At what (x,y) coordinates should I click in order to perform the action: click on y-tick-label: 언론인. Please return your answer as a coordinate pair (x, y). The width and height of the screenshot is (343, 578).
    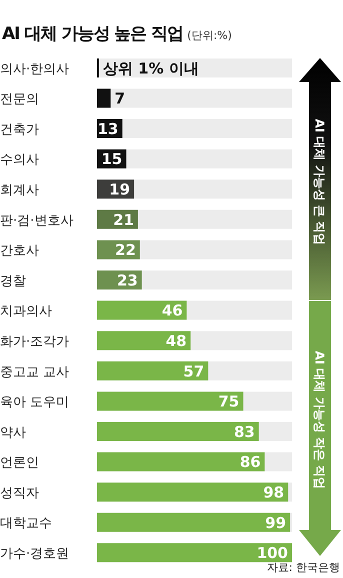
    Looking at the image, I should click on (19, 463).